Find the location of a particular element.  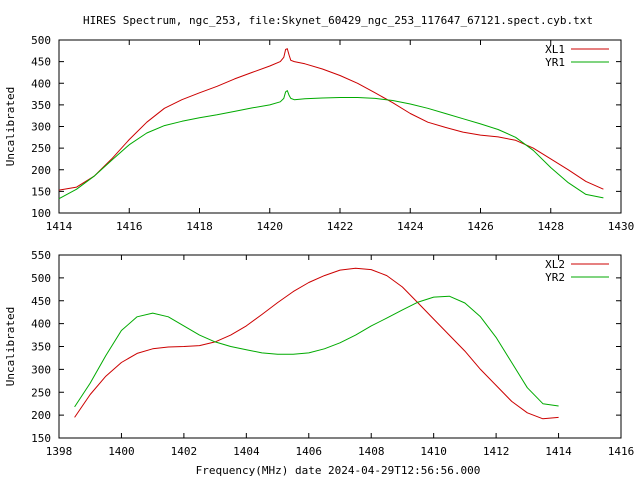

x-tick-label: 1420 is located at coordinates (270, 226).